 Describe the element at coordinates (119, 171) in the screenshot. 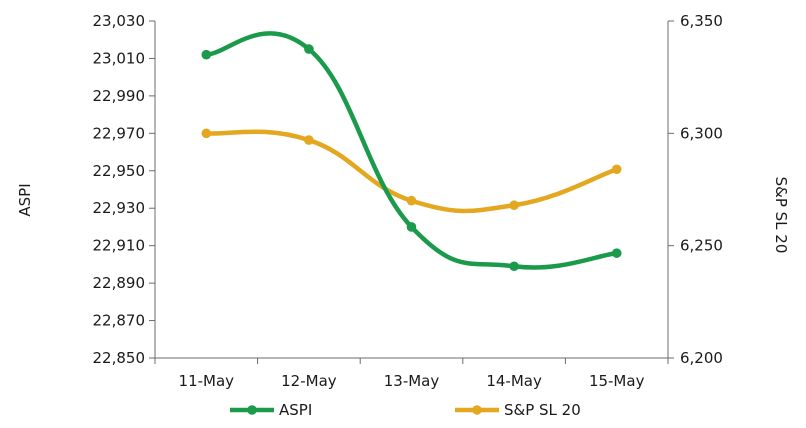

I see `left-tick-label: 22,950` at that location.